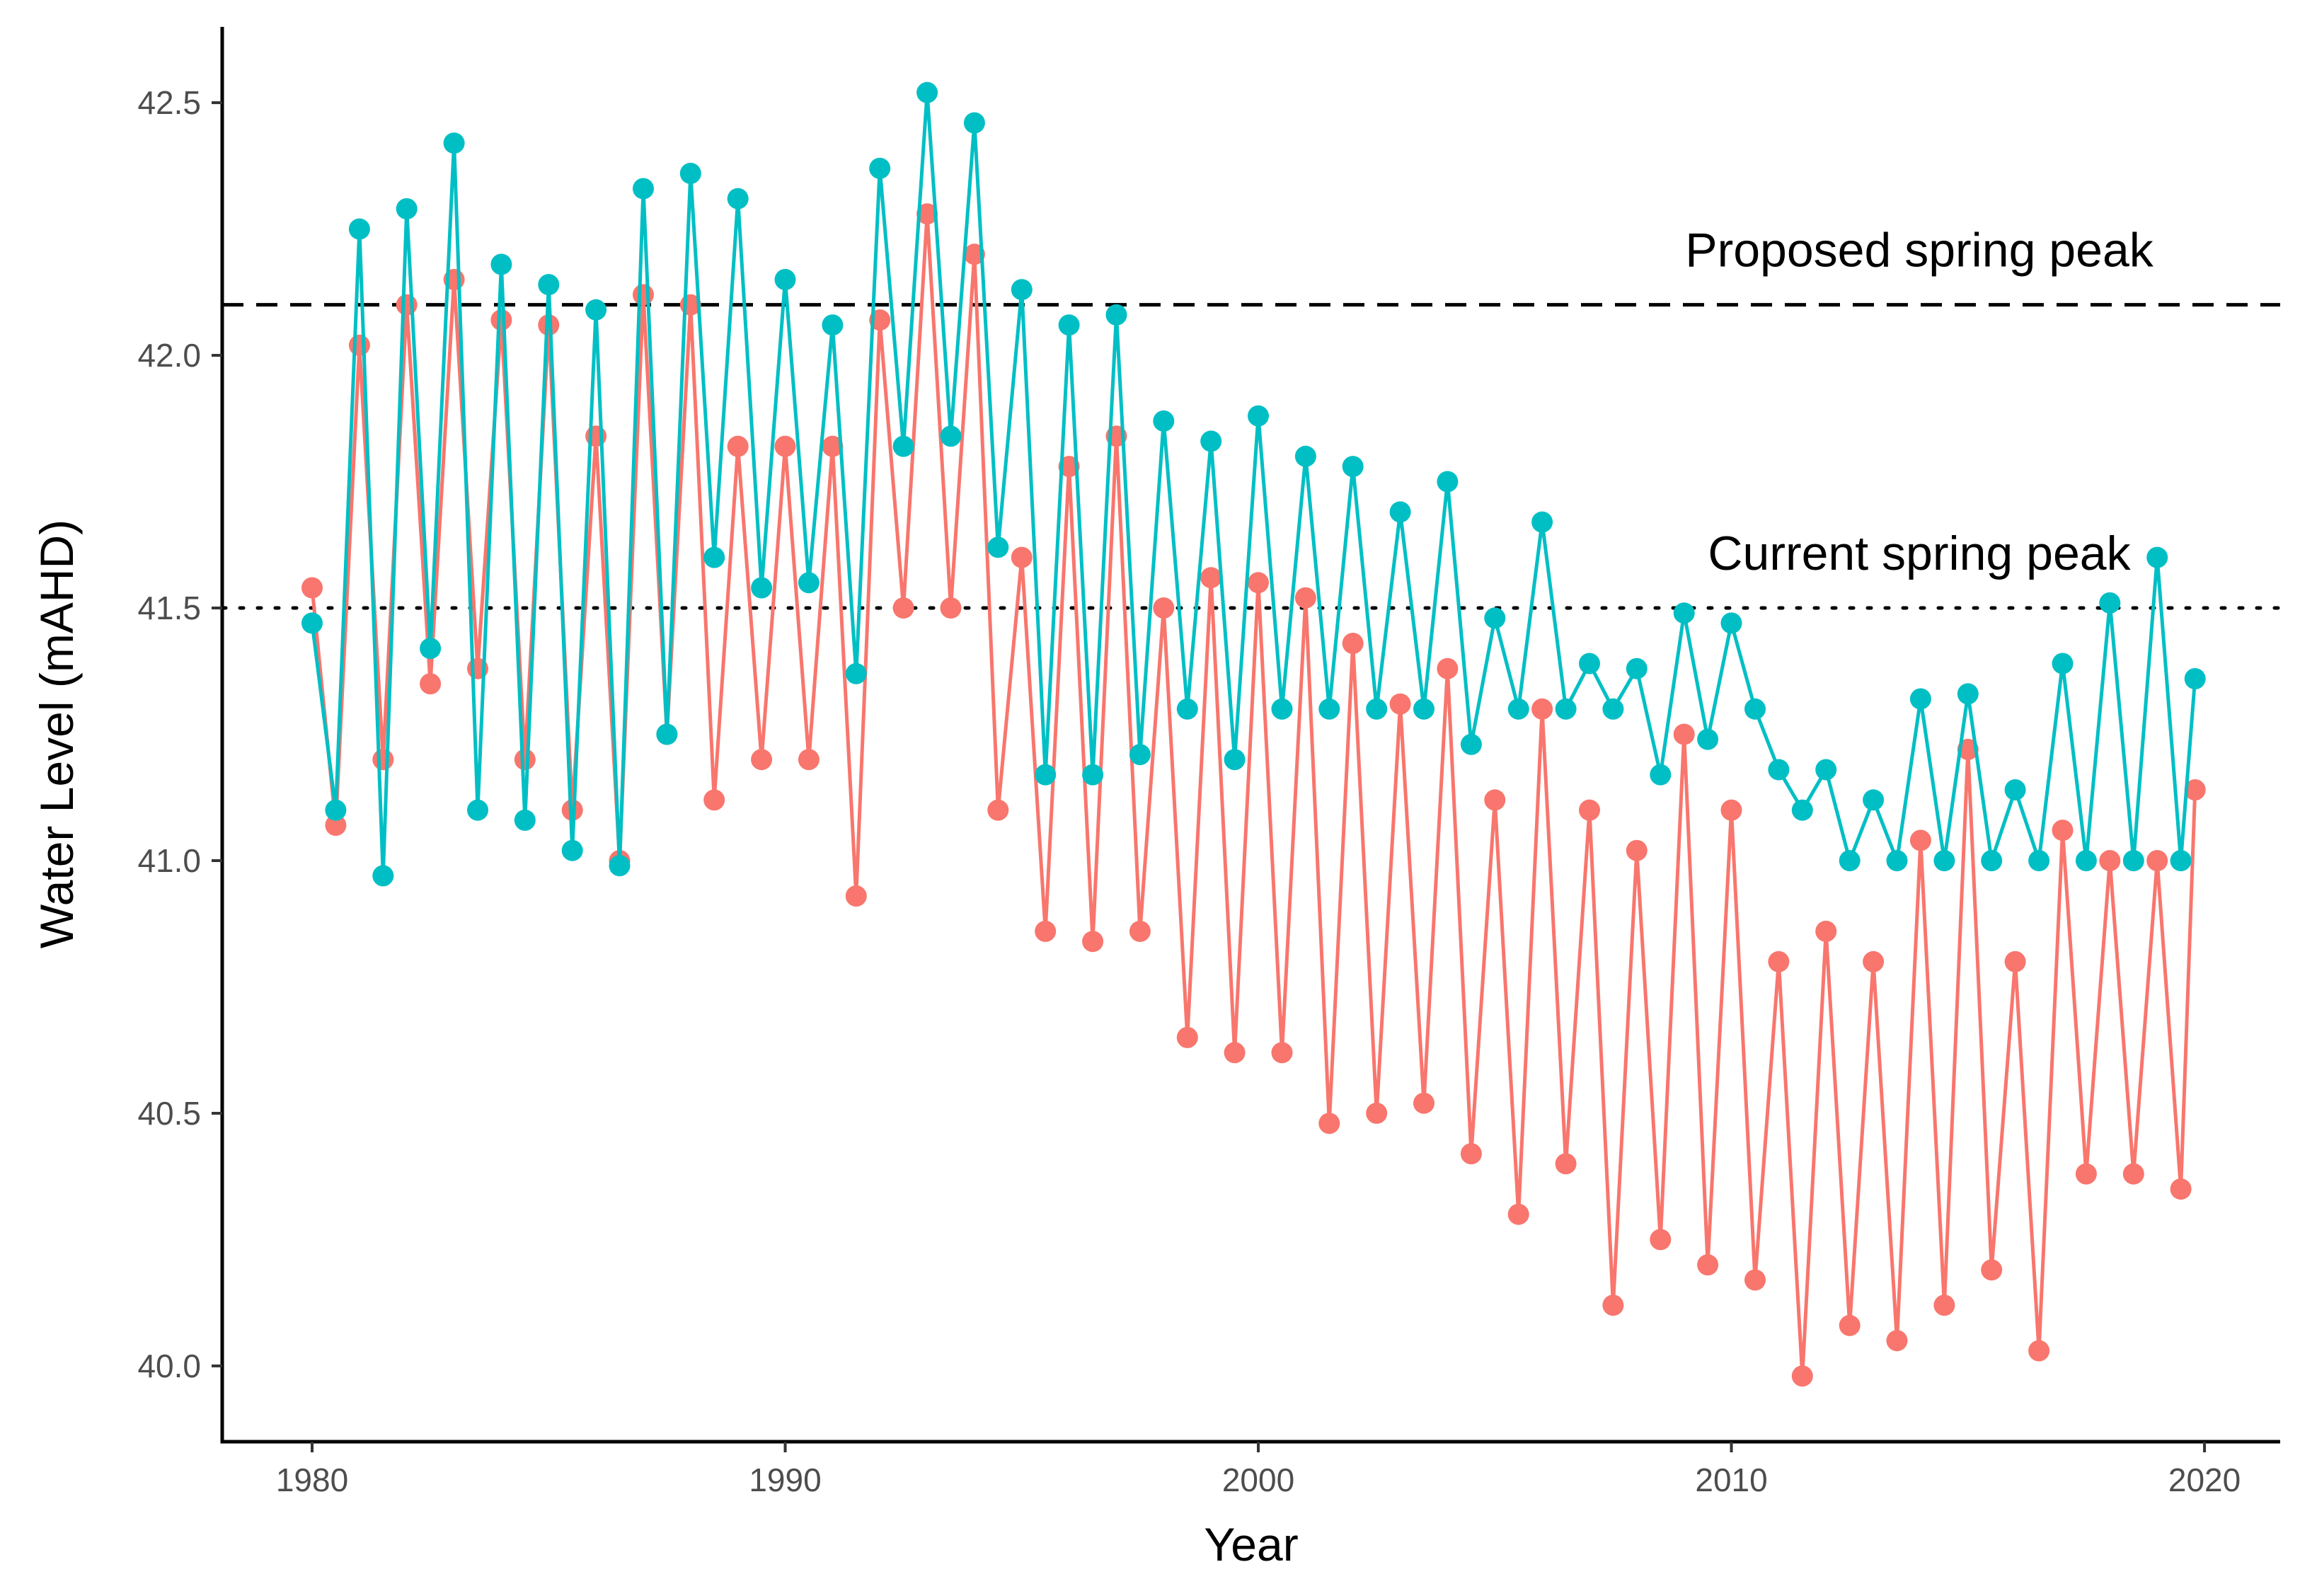  I want to click on x-tick-label: 1980, so click(312, 1480).